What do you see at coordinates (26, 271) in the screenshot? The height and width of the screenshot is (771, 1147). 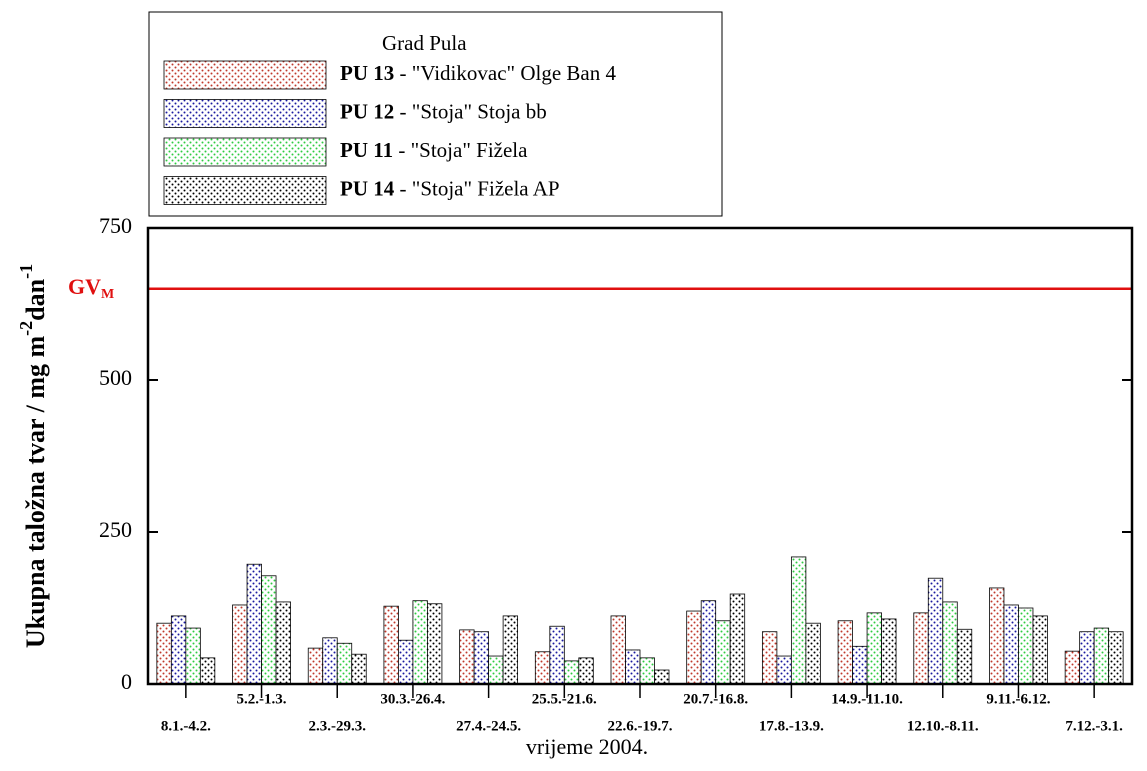 I see `y-label-sup: -1` at bounding box center [26, 271].